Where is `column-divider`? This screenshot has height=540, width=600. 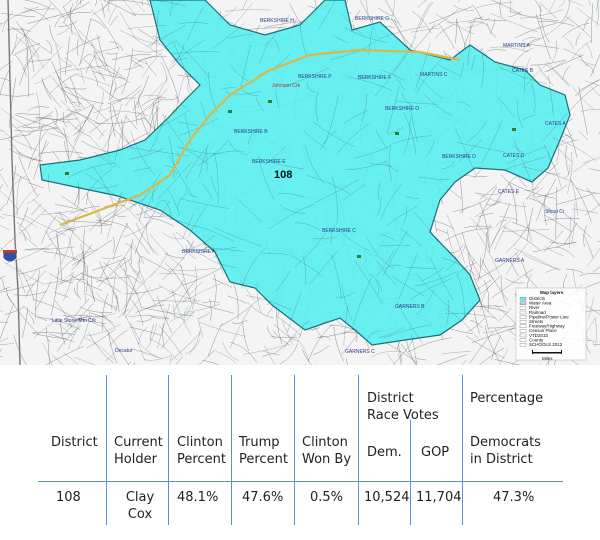
column-divider is located at coordinates (410, 472).